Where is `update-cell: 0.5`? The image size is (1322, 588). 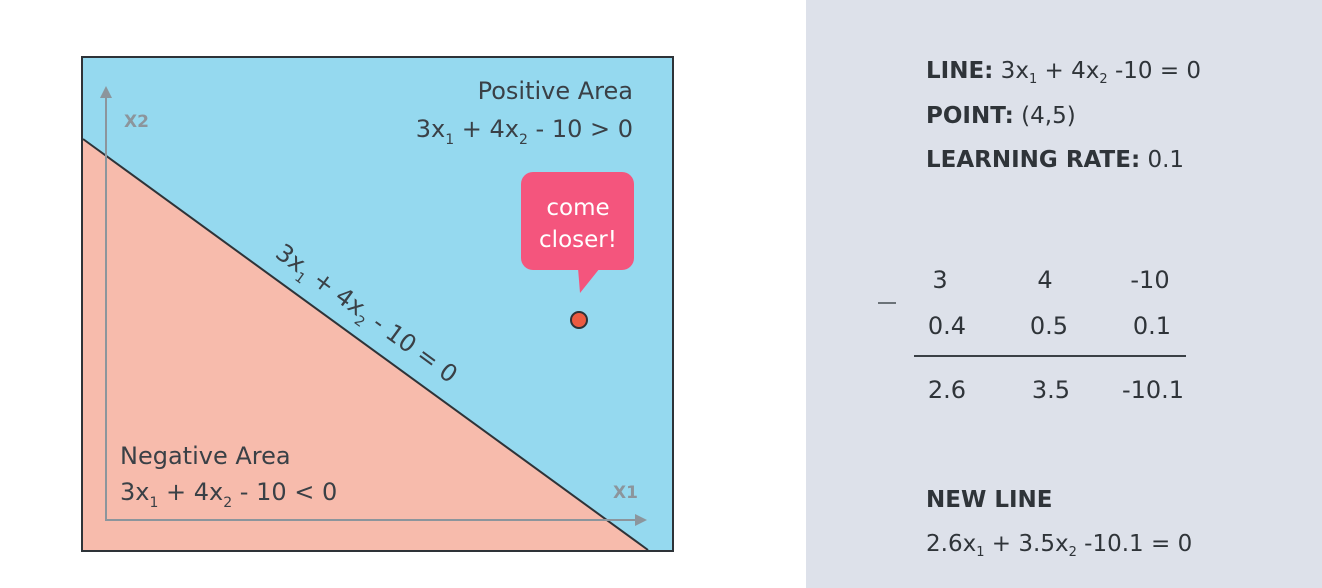
update-cell: 0.5 is located at coordinates (1049, 326).